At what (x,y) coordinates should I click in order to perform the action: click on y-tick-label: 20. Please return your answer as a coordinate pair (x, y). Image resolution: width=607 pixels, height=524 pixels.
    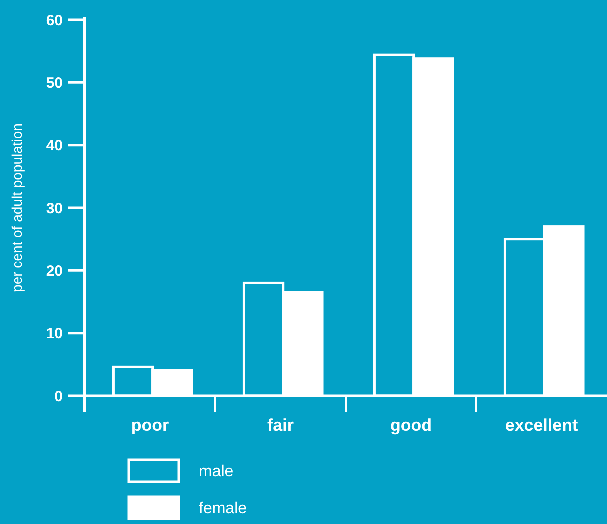
    Looking at the image, I should click on (54, 271).